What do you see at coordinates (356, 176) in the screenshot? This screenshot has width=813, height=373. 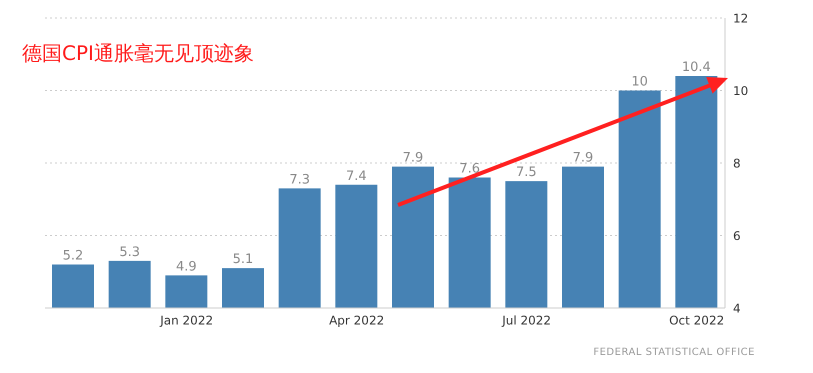 I see `data-label: 7.4` at bounding box center [356, 176].